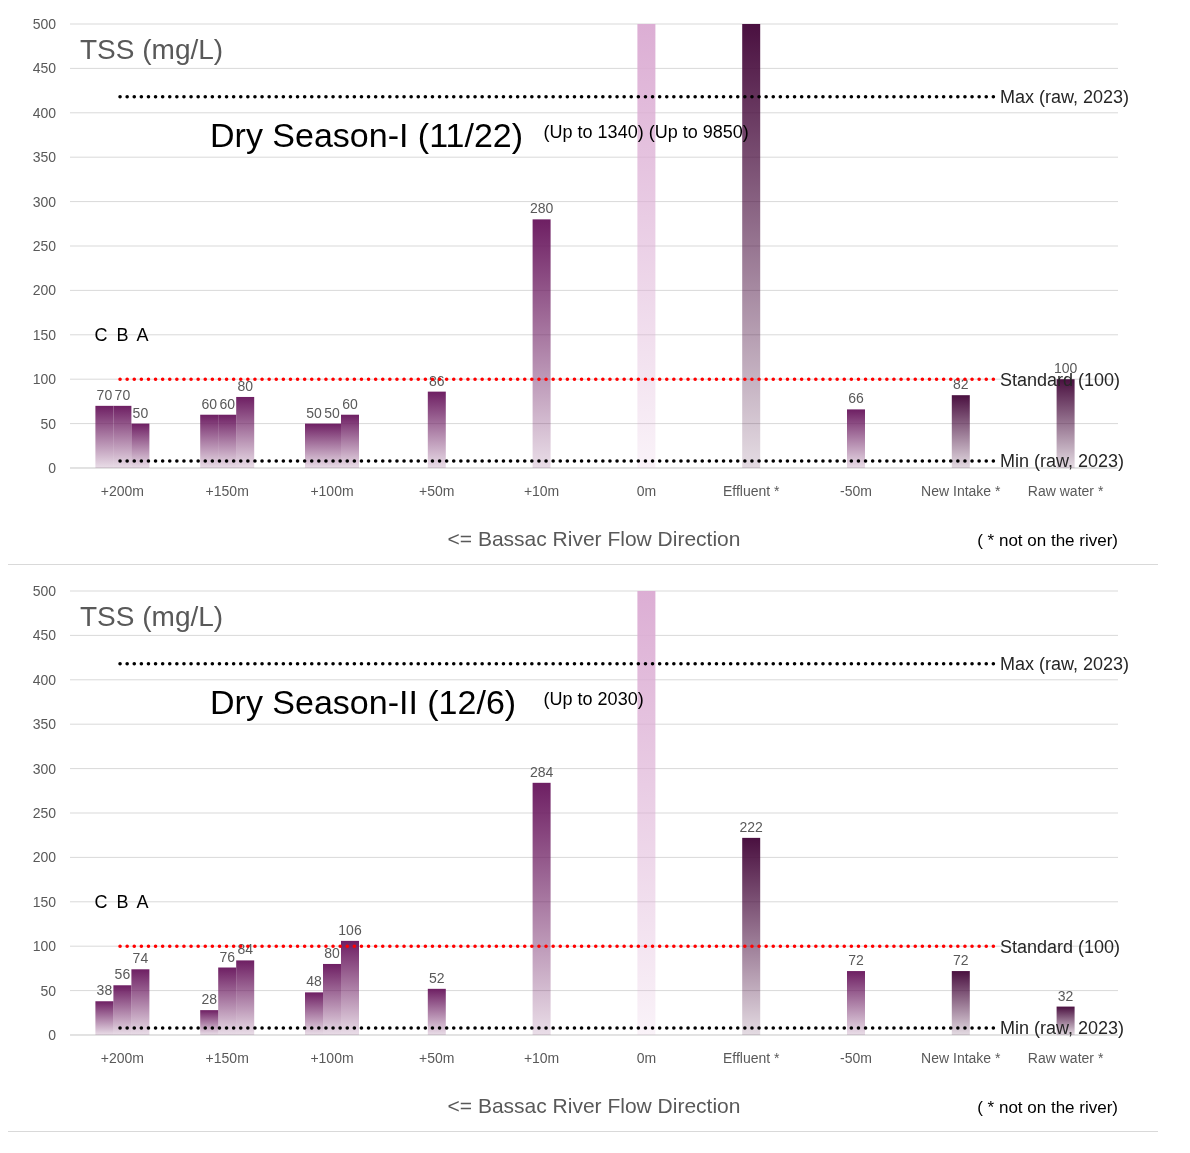  I want to click on y-tick-label: 150, so click(44, 334).